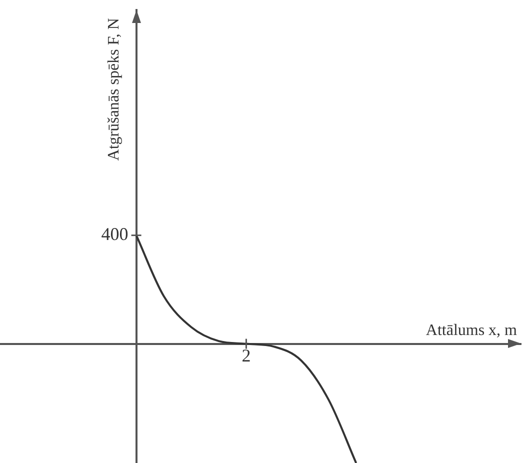 This screenshot has width=523, height=463. Describe the element at coordinates (114, 234) in the screenshot. I see `annotation: 400` at that location.